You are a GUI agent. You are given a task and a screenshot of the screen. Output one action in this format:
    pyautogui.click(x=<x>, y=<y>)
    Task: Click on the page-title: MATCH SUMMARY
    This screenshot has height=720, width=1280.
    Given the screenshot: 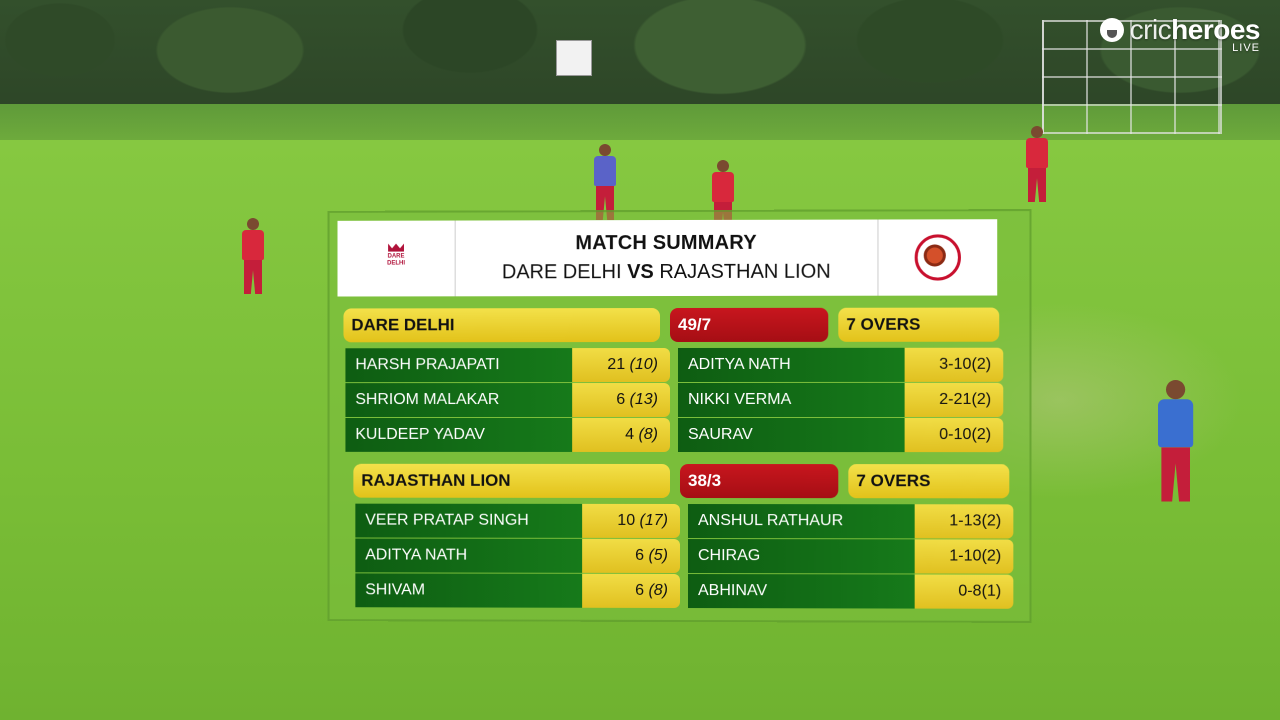 What is the action you would take?
    pyautogui.click(x=667, y=244)
    